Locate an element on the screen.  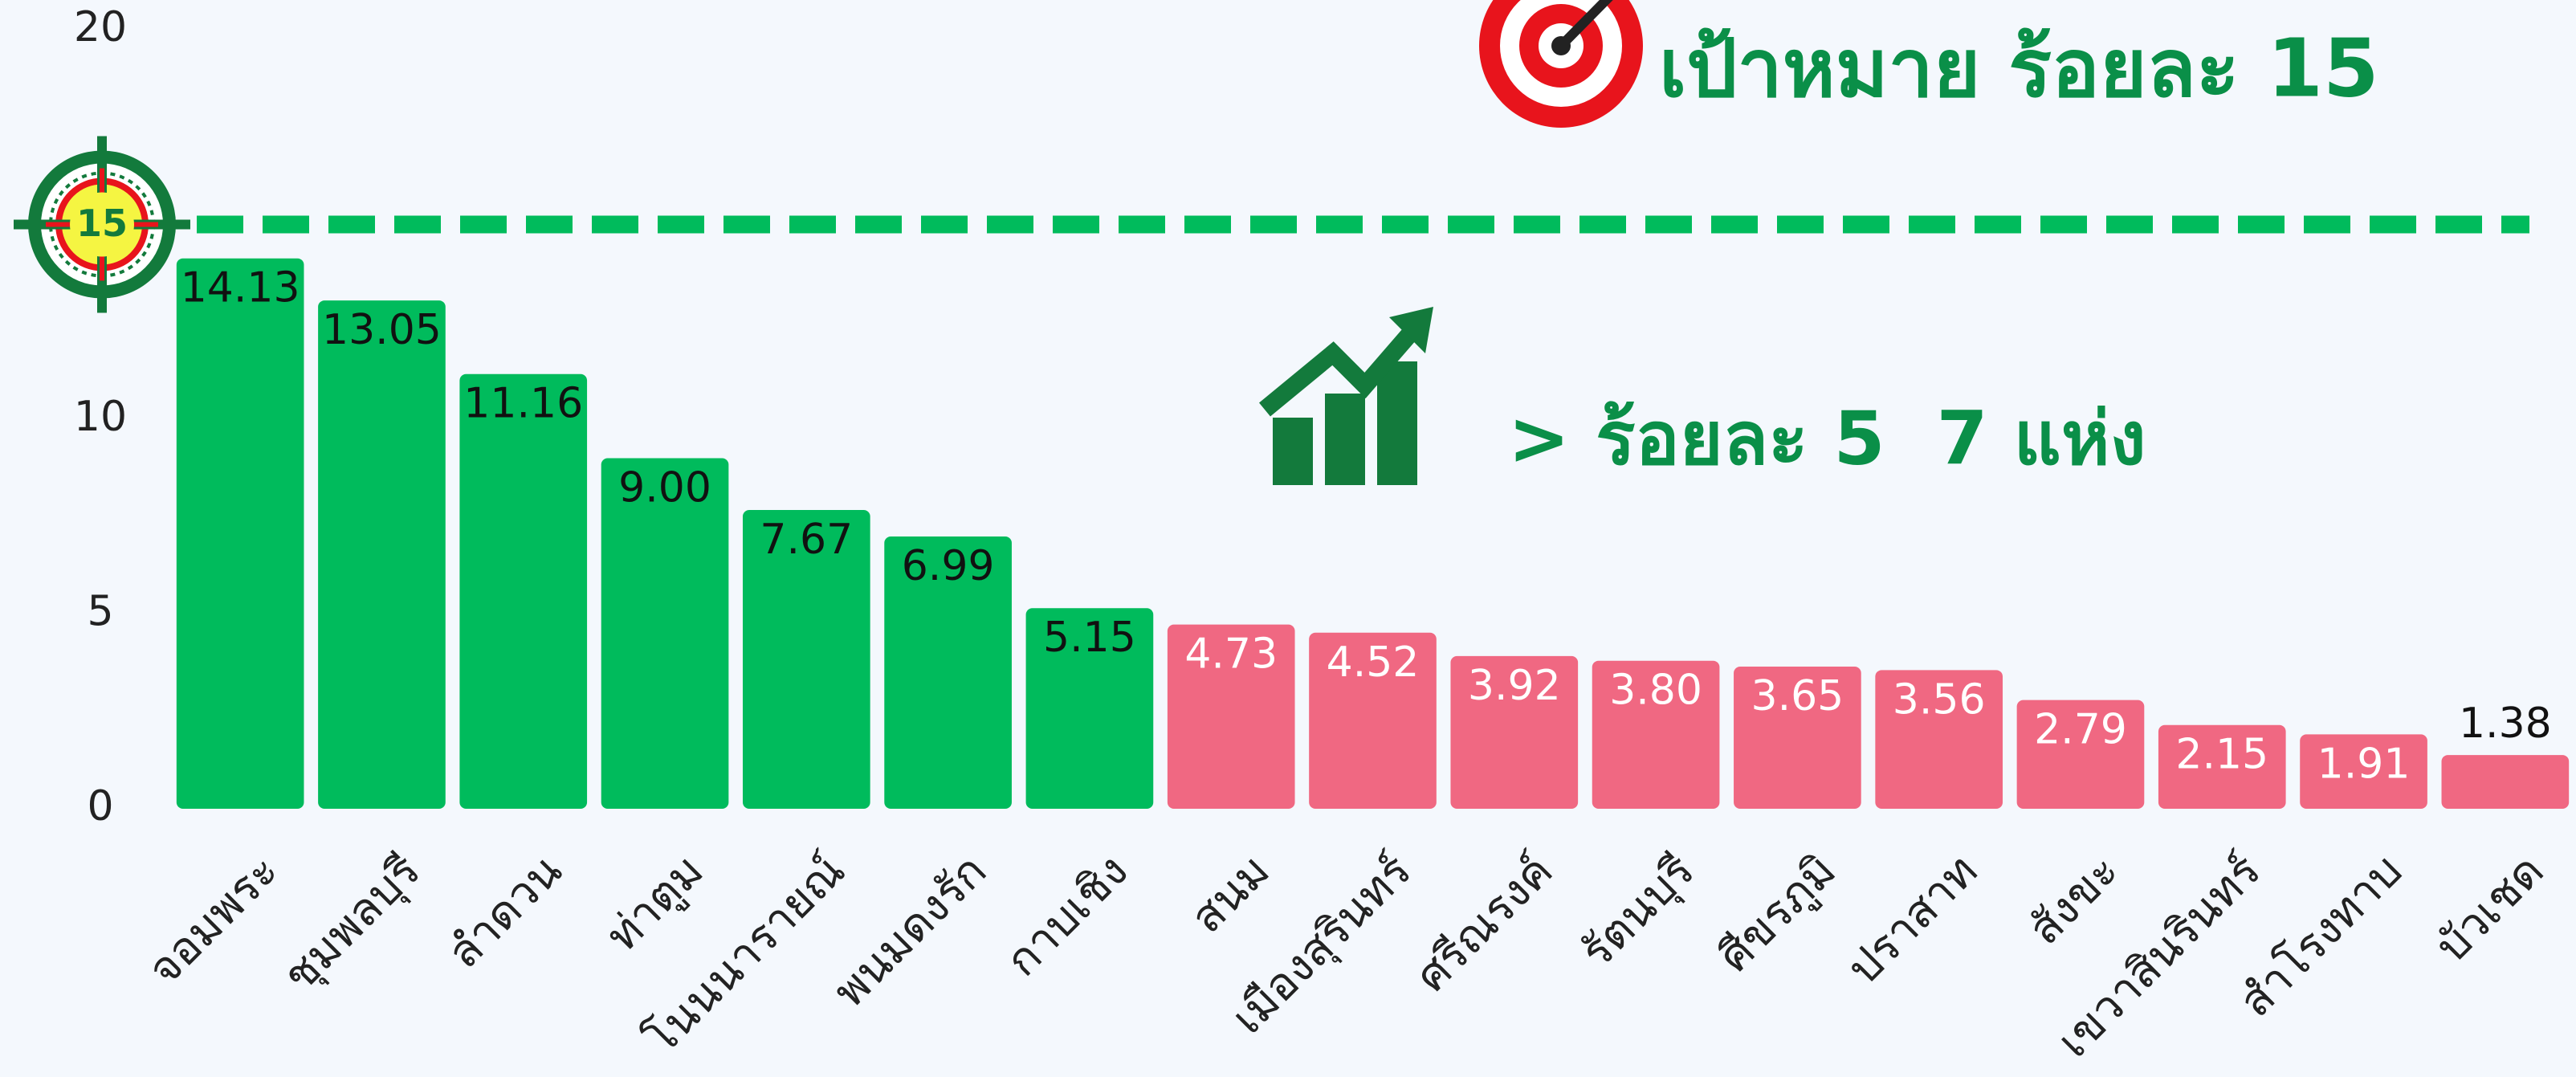
value-label: 2.79 is located at coordinates (2080, 730).